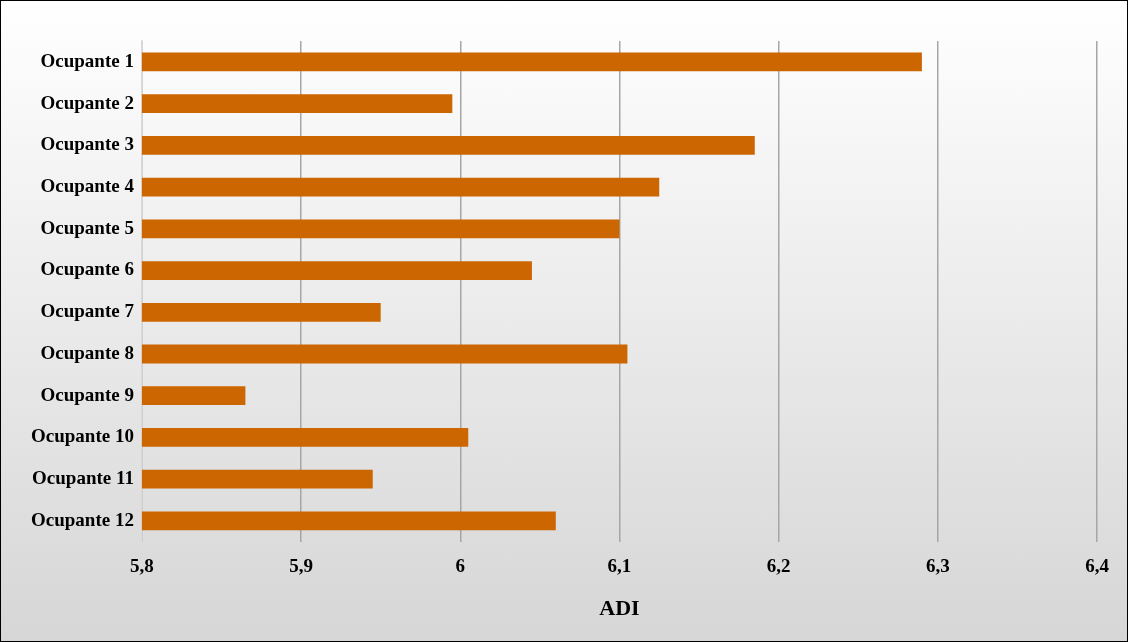 The image size is (1128, 642). What do you see at coordinates (87, 227) in the screenshot?
I see `y-tick-label: Ocupante 5` at bounding box center [87, 227].